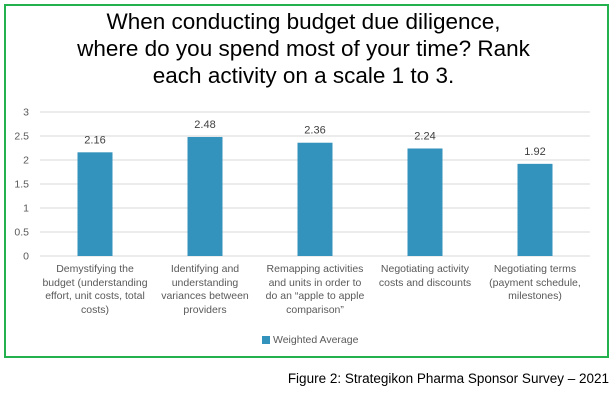 The width and height of the screenshot is (615, 403). Describe the element at coordinates (315, 296) in the screenshot. I see `x-tick-label-line: do an “apple to apple` at that location.